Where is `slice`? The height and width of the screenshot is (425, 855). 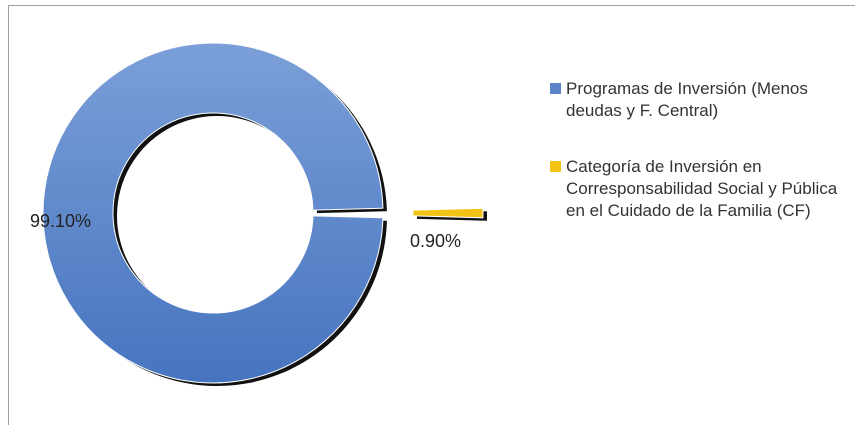 slice is located at coordinates (448, 213).